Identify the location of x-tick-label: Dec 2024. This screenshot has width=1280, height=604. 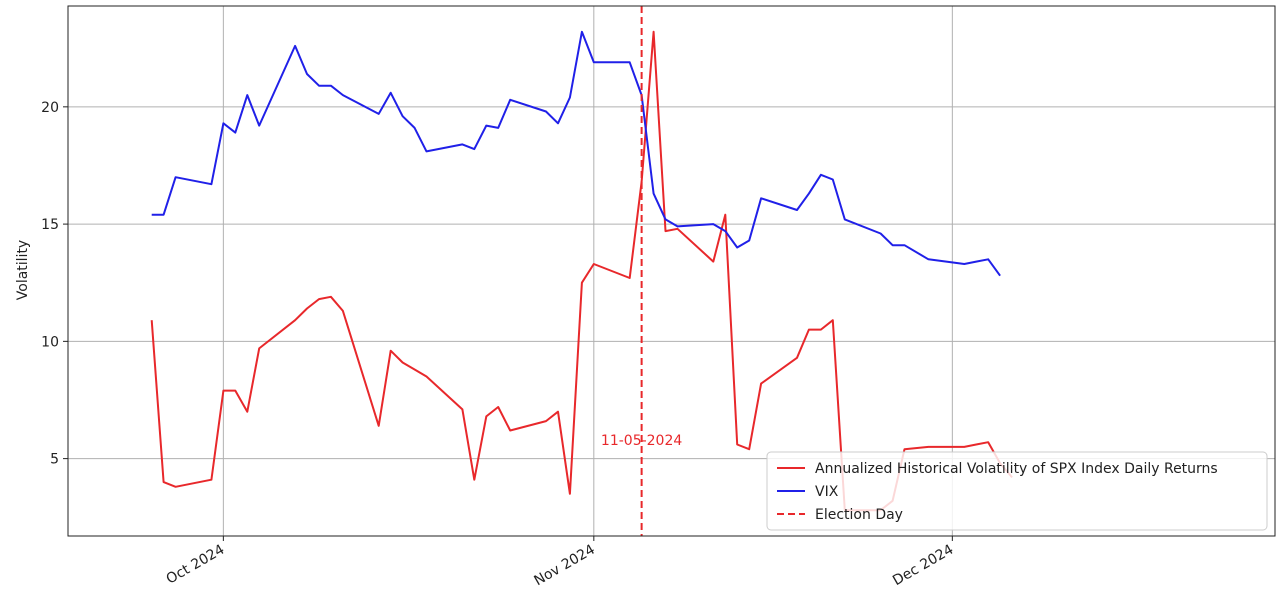
(923, 565).